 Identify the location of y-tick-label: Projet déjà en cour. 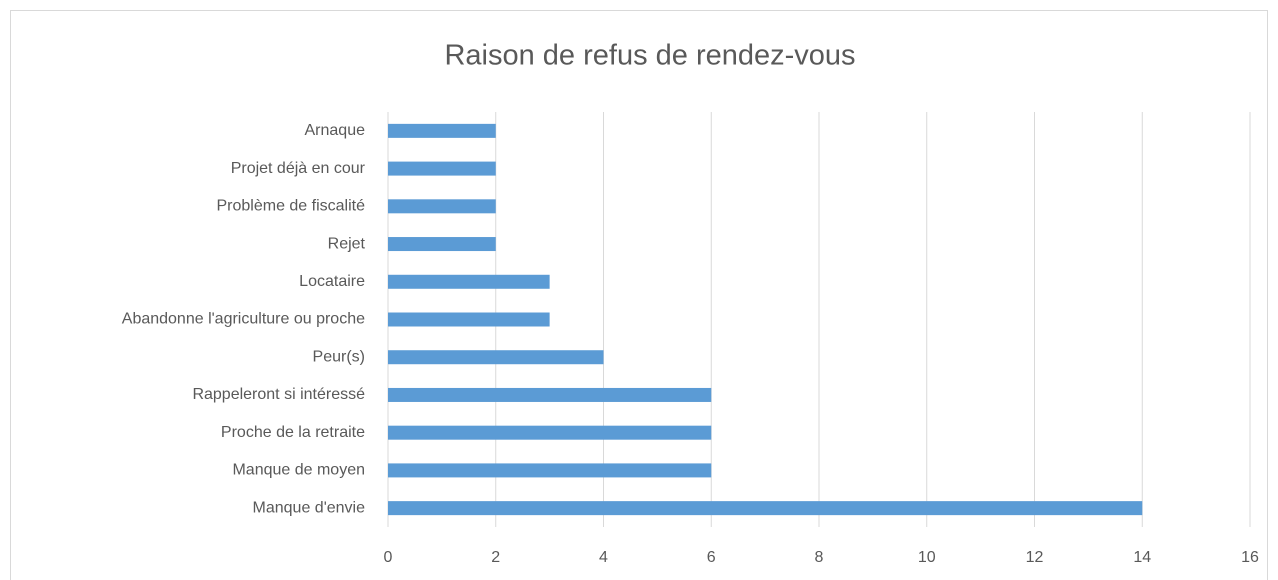
(298, 168).